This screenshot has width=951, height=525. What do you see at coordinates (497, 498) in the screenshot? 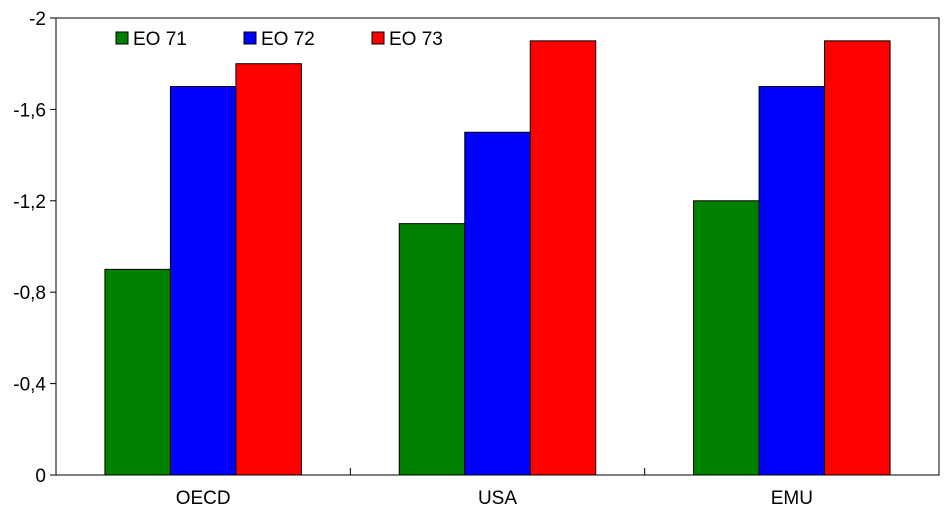
I see `x-tick-label: USA` at bounding box center [497, 498].